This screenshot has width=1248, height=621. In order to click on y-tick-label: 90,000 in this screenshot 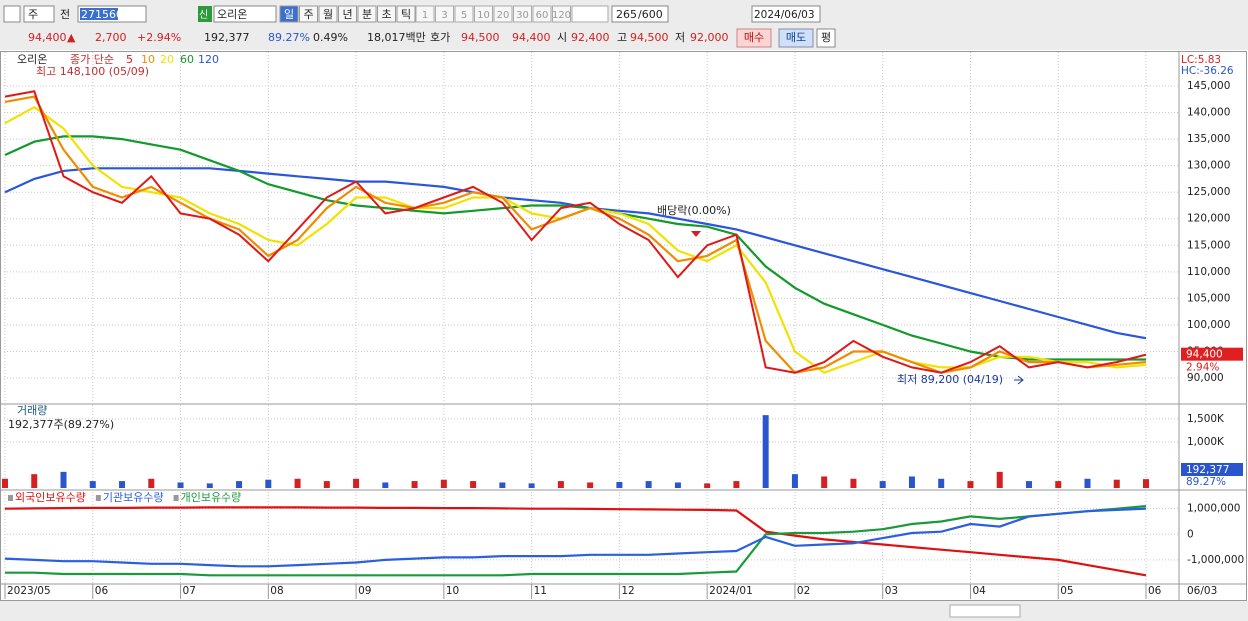, I will do `click(1205, 378)`.